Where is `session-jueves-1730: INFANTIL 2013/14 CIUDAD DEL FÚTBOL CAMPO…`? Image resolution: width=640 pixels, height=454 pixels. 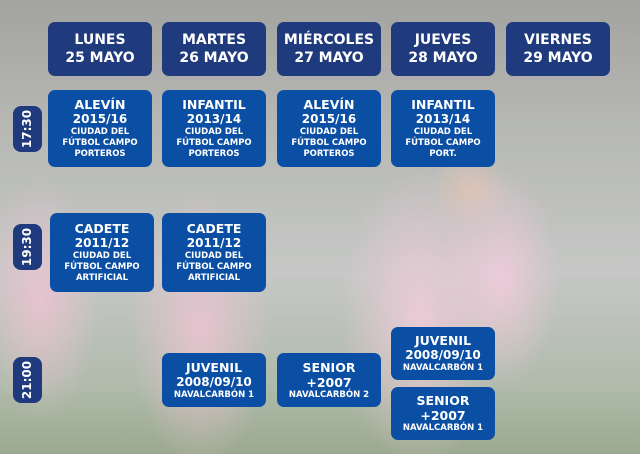 session-jueves-1730: INFANTIL 2013/14 CIUDAD DEL FÚTBOL CAMPO… is located at coordinates (443, 128).